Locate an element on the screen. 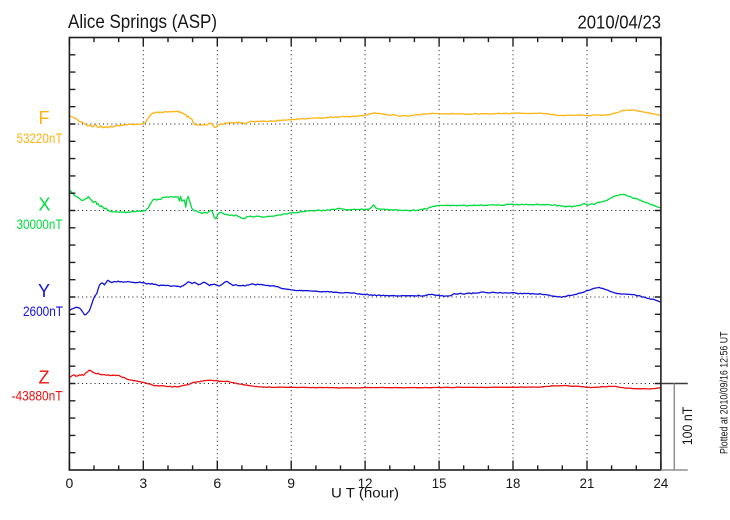  svg-text: 30000nT is located at coordinates (40, 224).